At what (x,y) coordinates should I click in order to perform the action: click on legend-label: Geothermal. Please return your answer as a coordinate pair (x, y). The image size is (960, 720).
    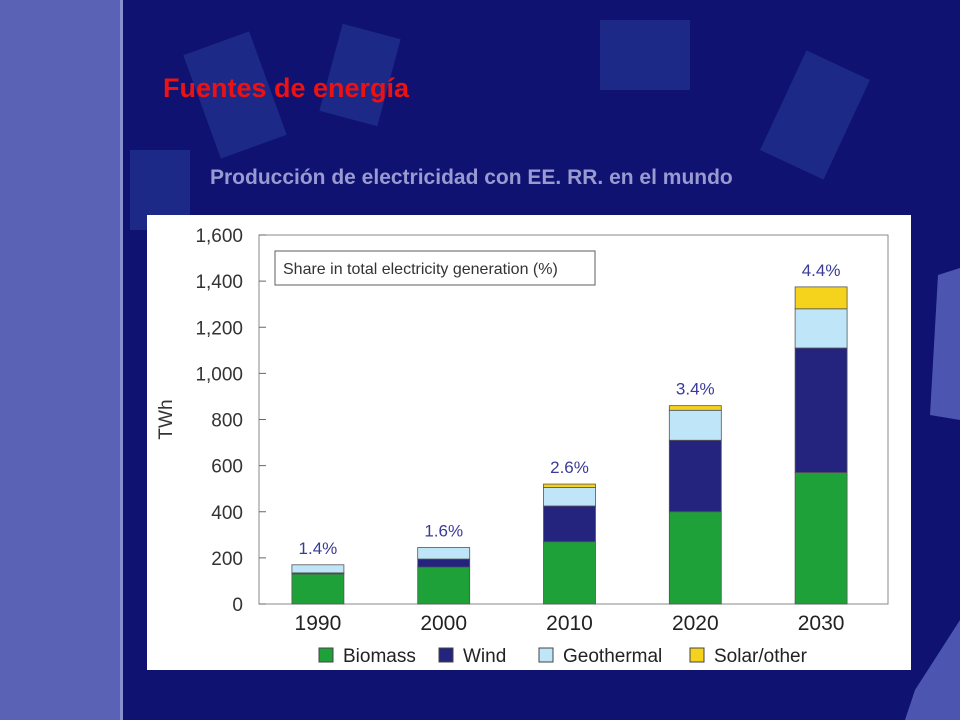
    Looking at the image, I should click on (612, 656).